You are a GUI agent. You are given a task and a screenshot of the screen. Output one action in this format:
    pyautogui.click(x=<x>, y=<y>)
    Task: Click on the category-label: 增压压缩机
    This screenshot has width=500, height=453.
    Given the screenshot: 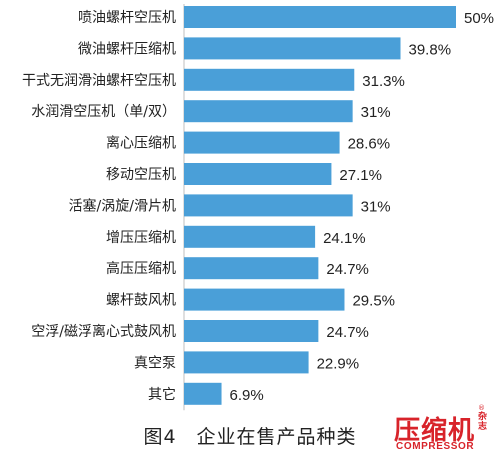 What is the action you would take?
    pyautogui.click(x=141, y=238)
    